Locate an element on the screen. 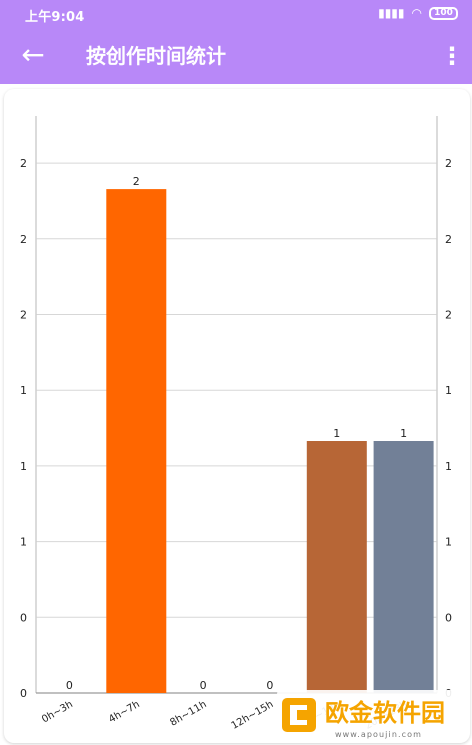  battery-icon: 100 is located at coordinates (443, 13).